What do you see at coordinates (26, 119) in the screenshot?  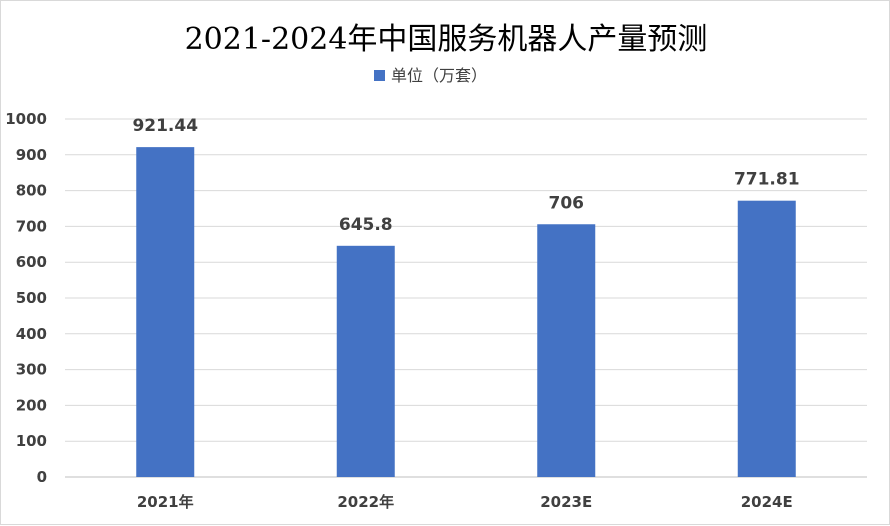 I see `y-tick-label: 1000` at bounding box center [26, 119].